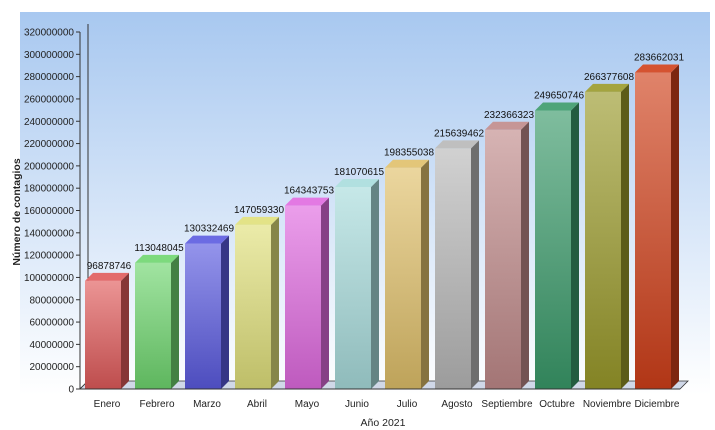 The image size is (715, 430). I want to click on x-tick-label: Abril, so click(257, 404).